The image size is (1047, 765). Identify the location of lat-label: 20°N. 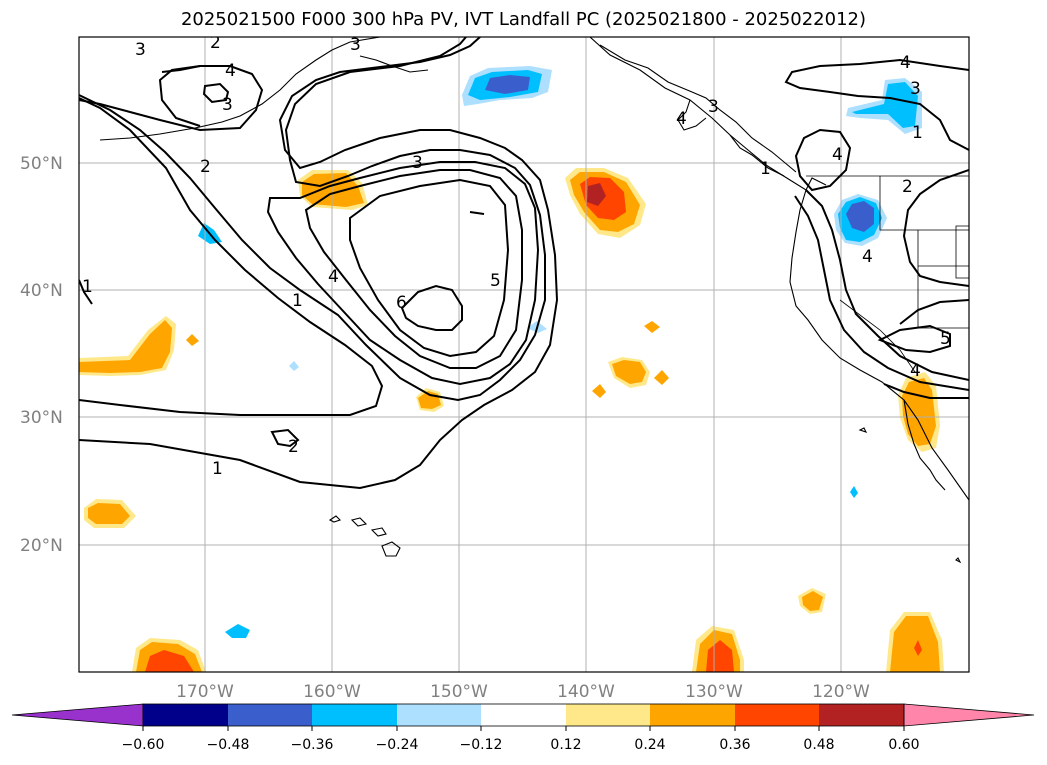
(41, 546).